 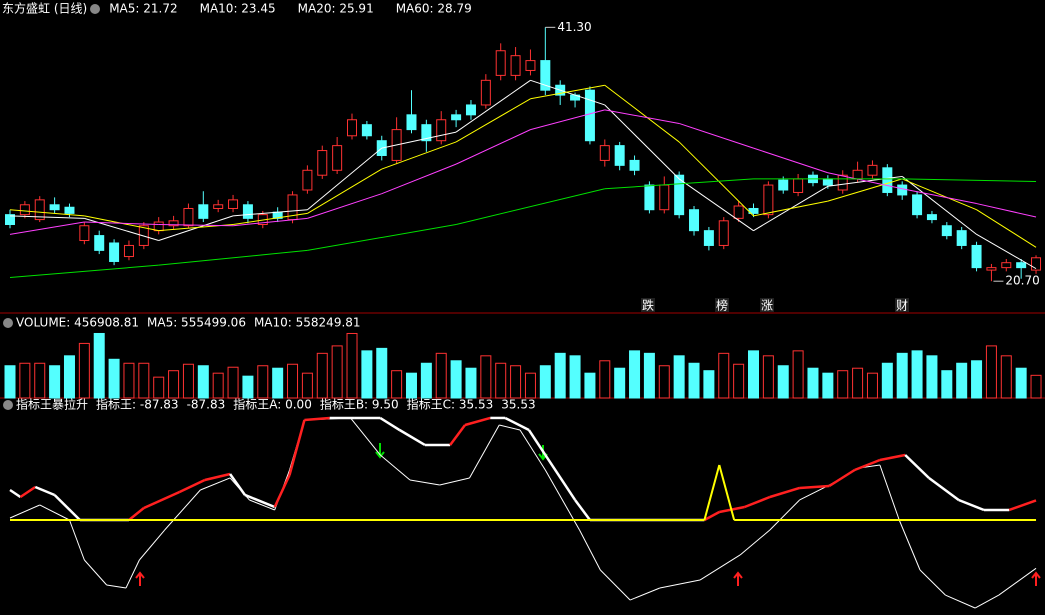 What do you see at coordinates (574, 27) in the screenshot?
I see `annotation: 41.30` at bounding box center [574, 27].